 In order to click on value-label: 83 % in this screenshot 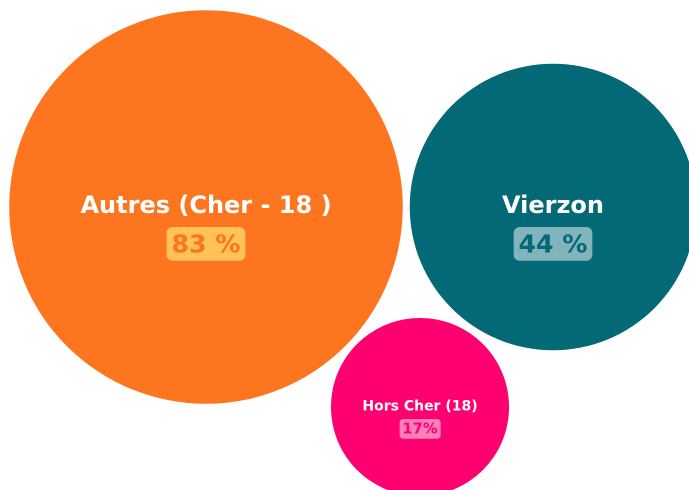, I will do `click(205, 243)`.